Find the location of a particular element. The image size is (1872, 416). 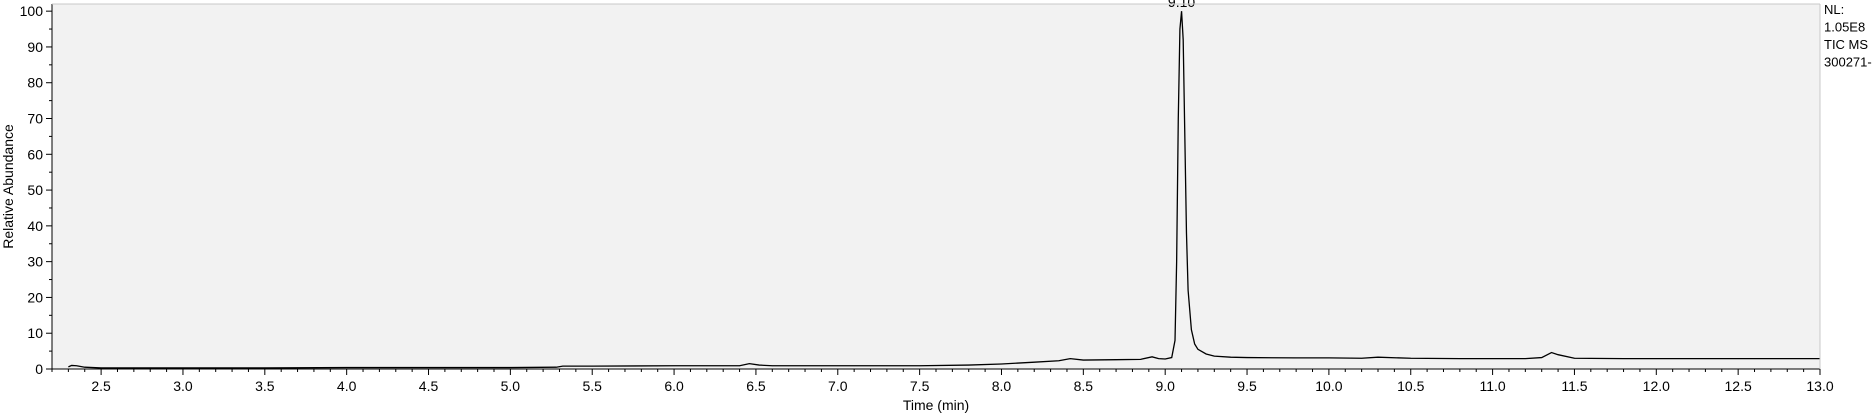

x-tick-label: 4.0 is located at coordinates (347, 386).